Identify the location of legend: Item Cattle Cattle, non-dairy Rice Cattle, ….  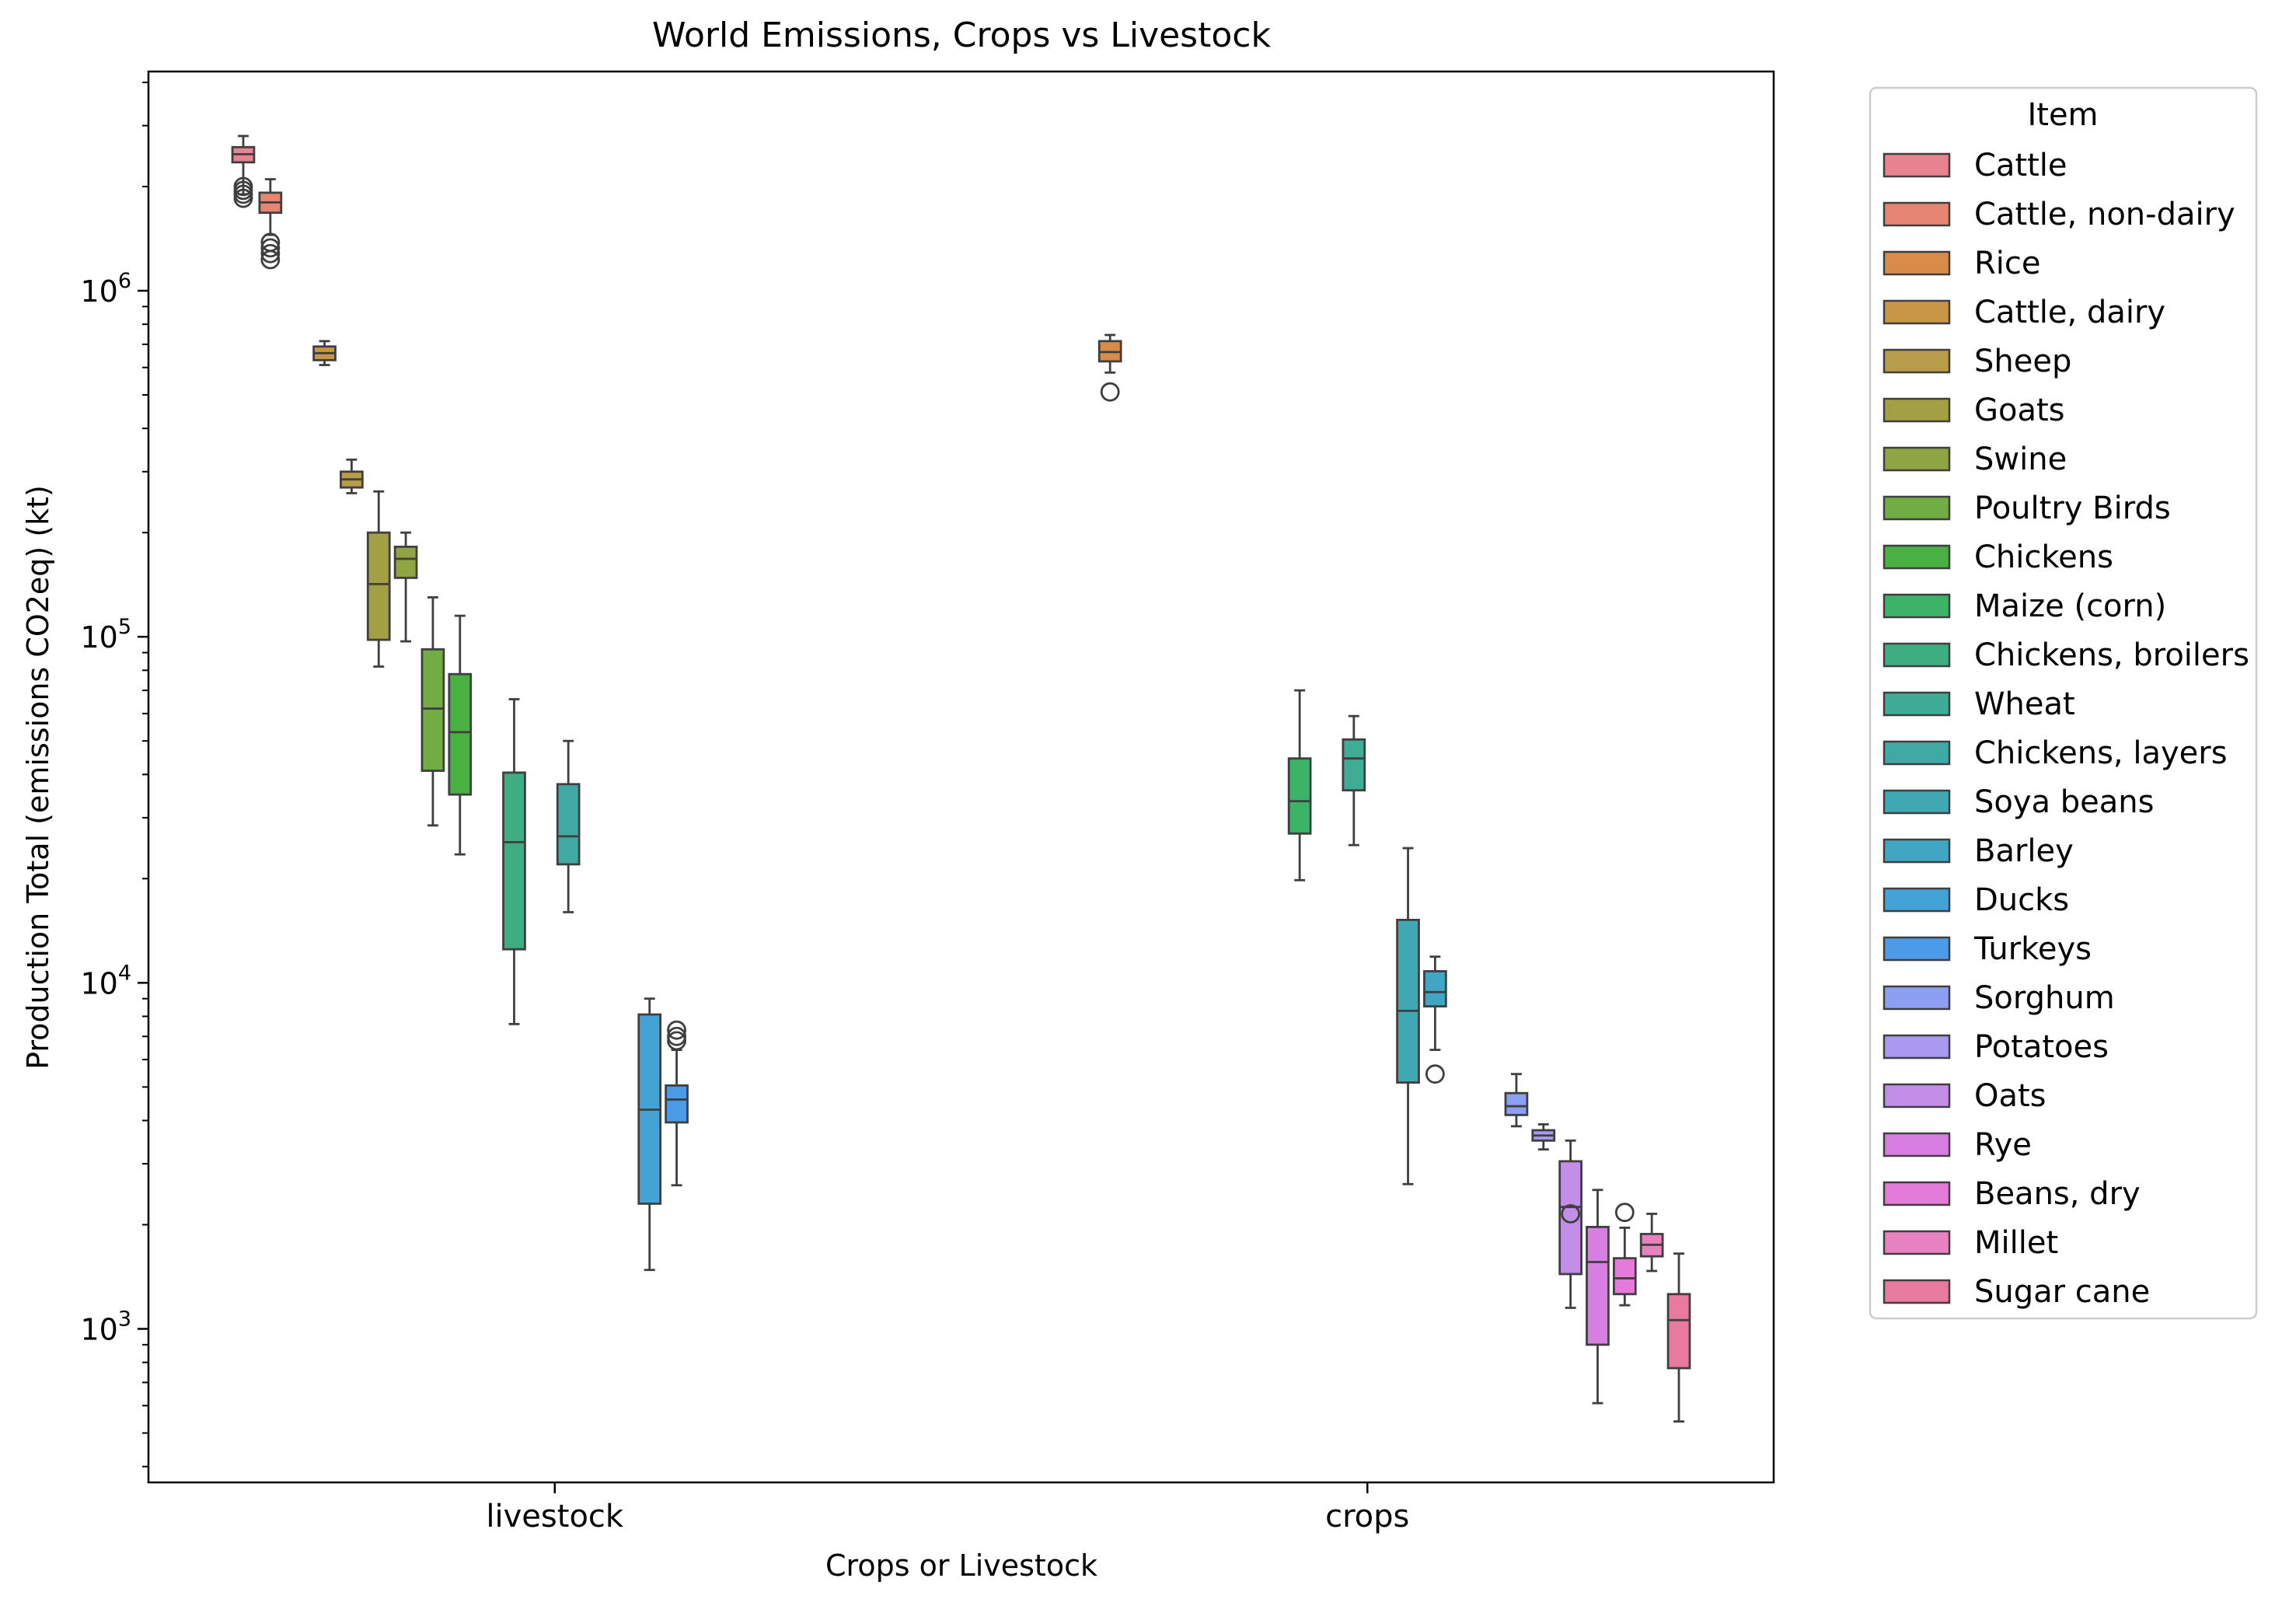
(2064, 703).